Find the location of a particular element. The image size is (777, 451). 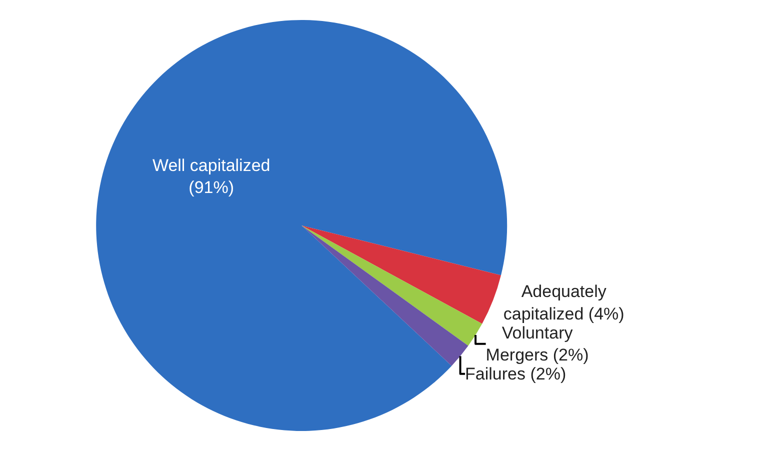

slice-label: Voluntary Mergers (2%) is located at coordinates (537, 343).